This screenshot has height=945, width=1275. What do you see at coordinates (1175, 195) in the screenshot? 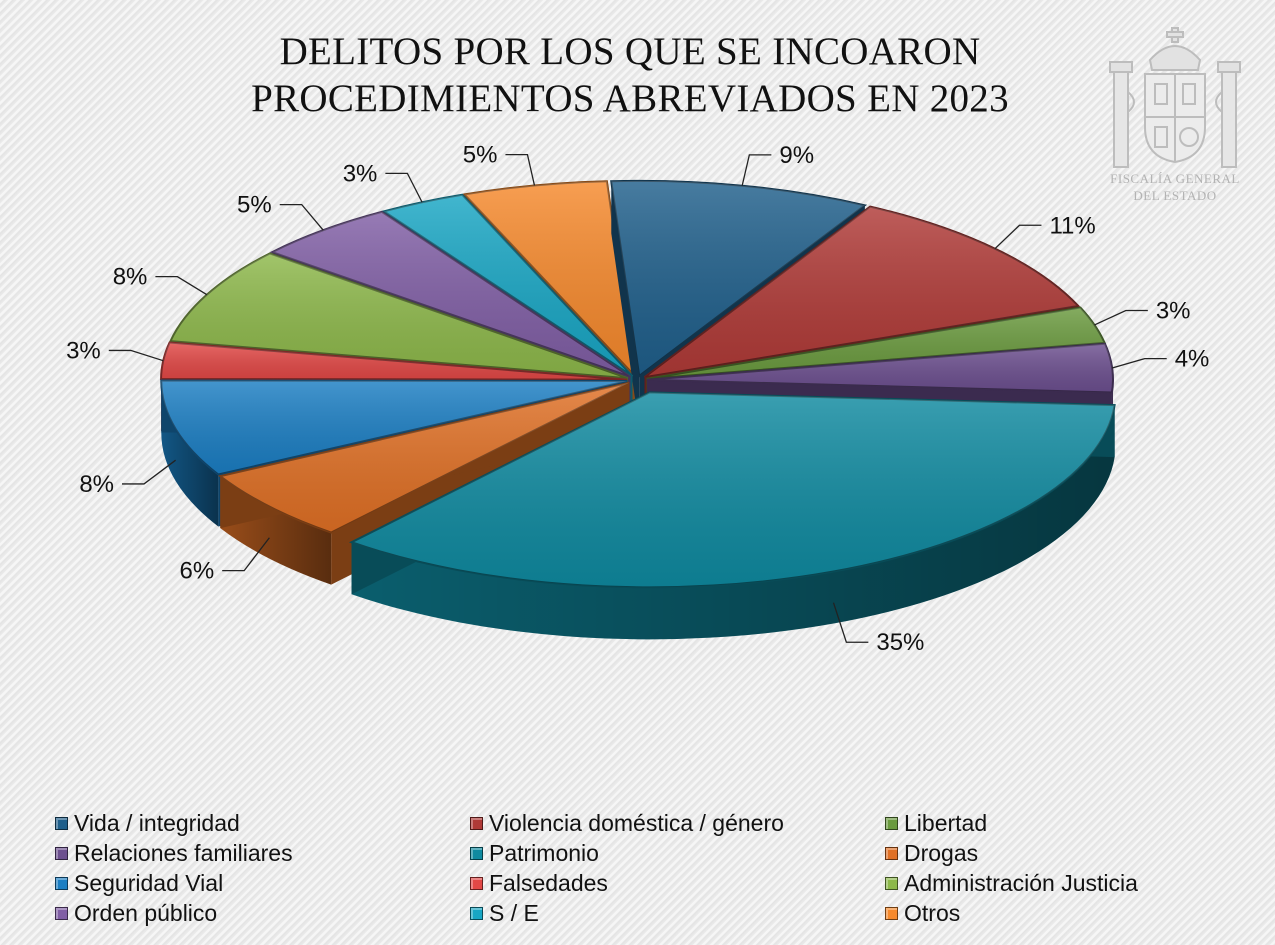
I see `institution-name-line-2: DEL ESTADO` at bounding box center [1175, 195].